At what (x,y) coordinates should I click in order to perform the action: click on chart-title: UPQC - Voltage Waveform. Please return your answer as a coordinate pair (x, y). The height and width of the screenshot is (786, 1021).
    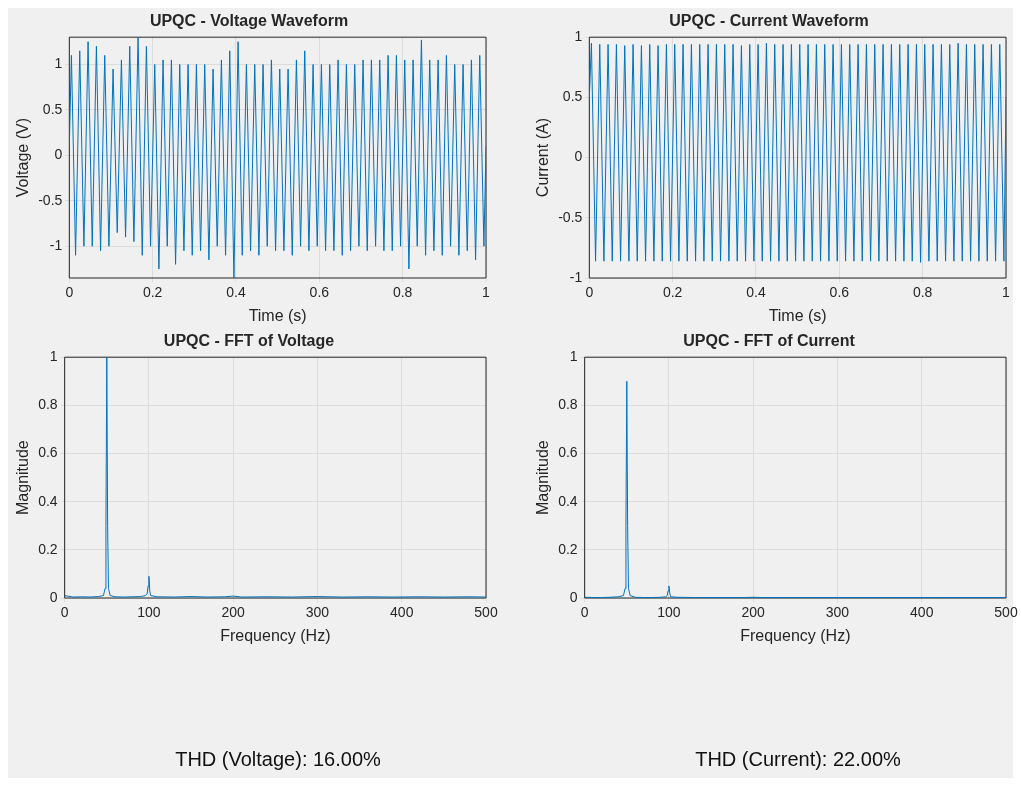
    Looking at the image, I should click on (249, 21).